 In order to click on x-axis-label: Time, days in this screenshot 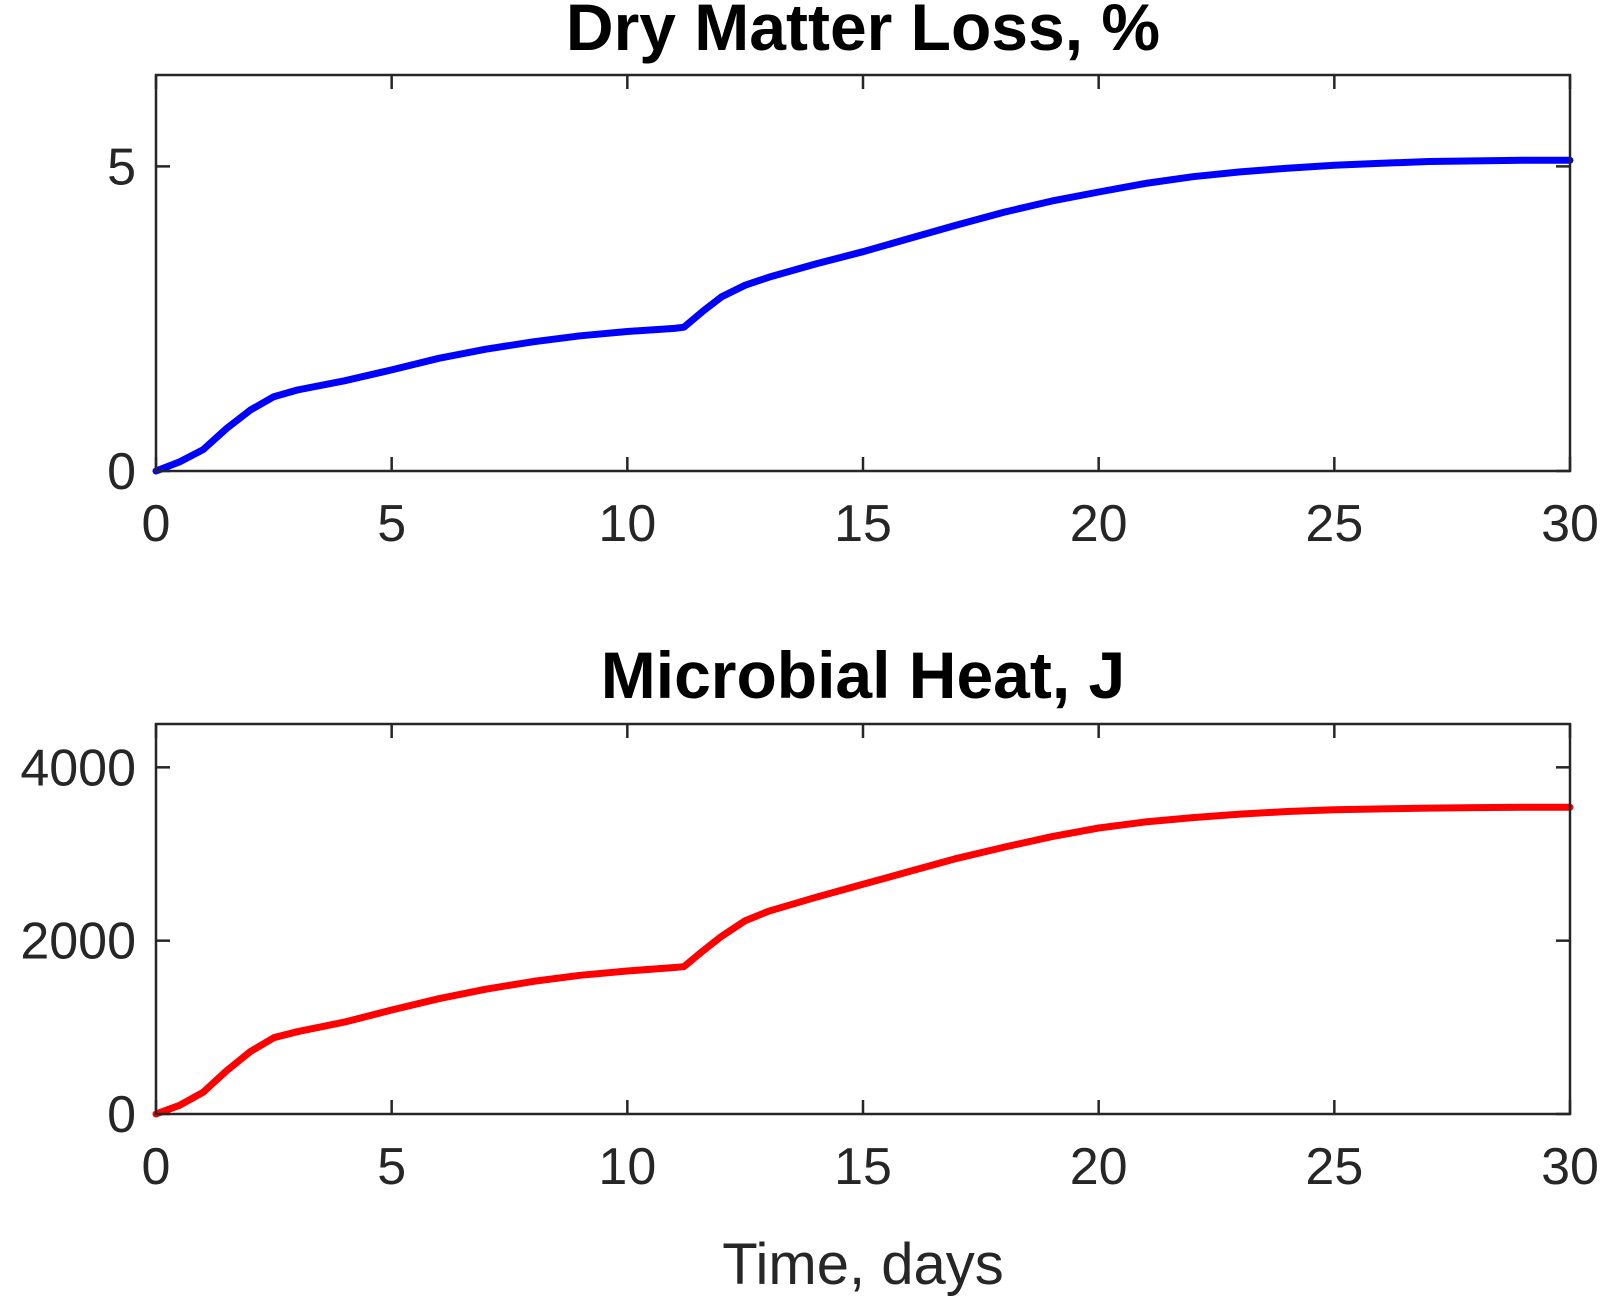, I will do `click(862, 1264)`.